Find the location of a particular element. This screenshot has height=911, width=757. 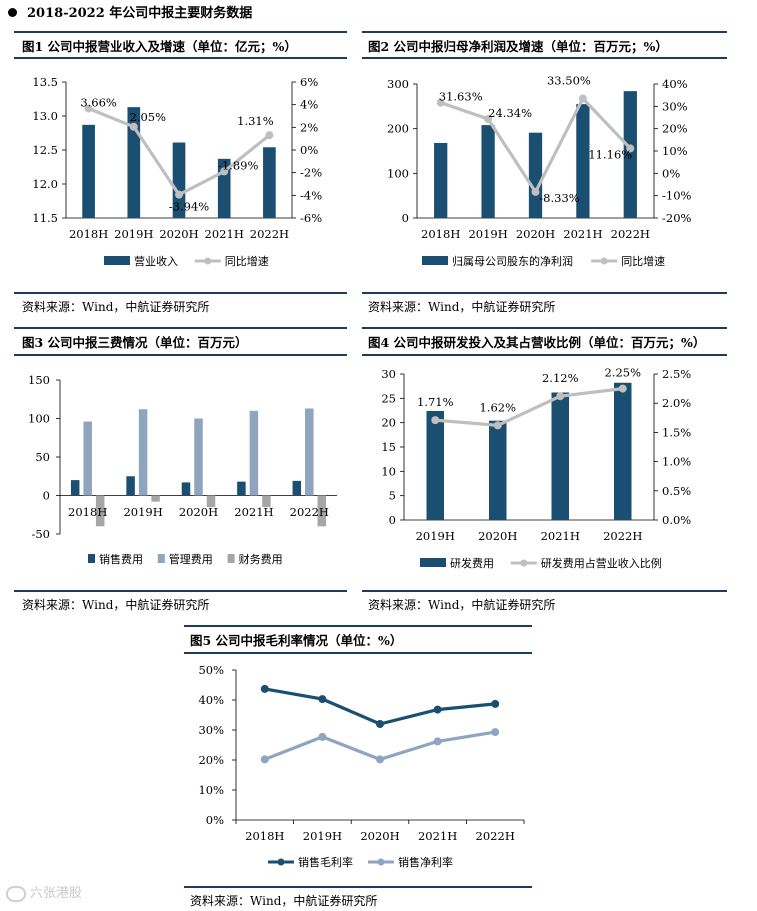

fig2-title-rule is located at coordinates (544, 58).